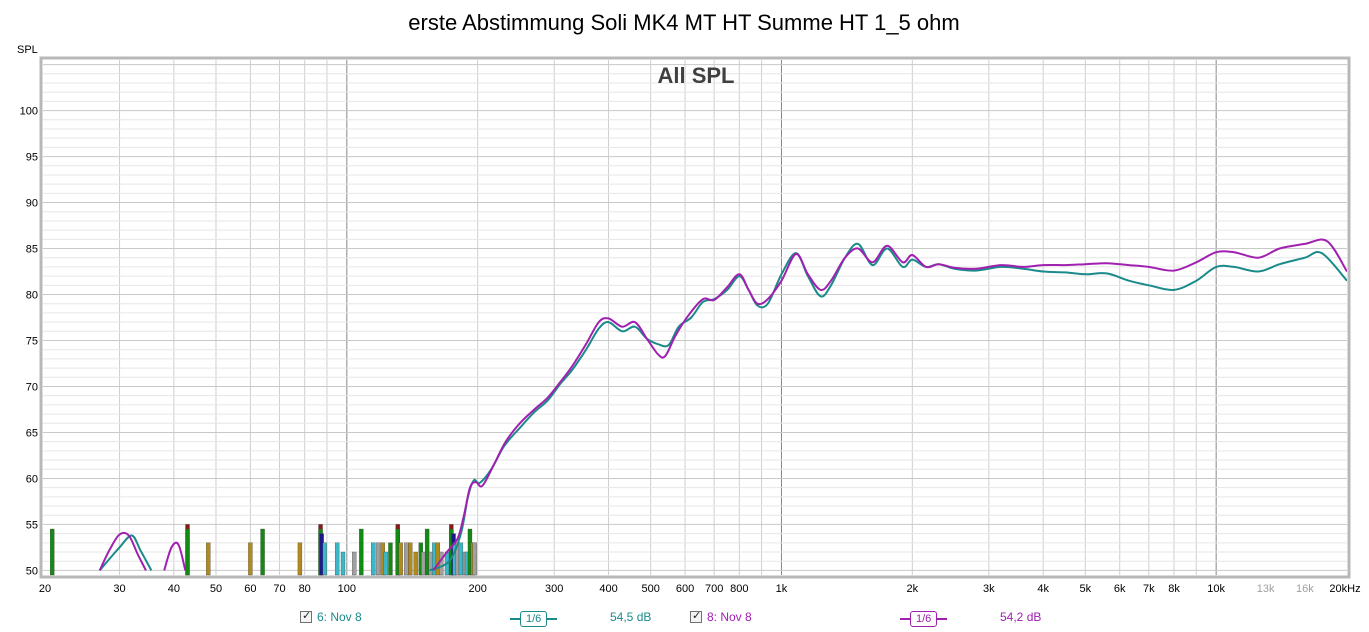 This screenshot has width=1369, height=632. Describe the element at coordinates (685, 589) in the screenshot. I see `x-tick-label: 600` at that location.